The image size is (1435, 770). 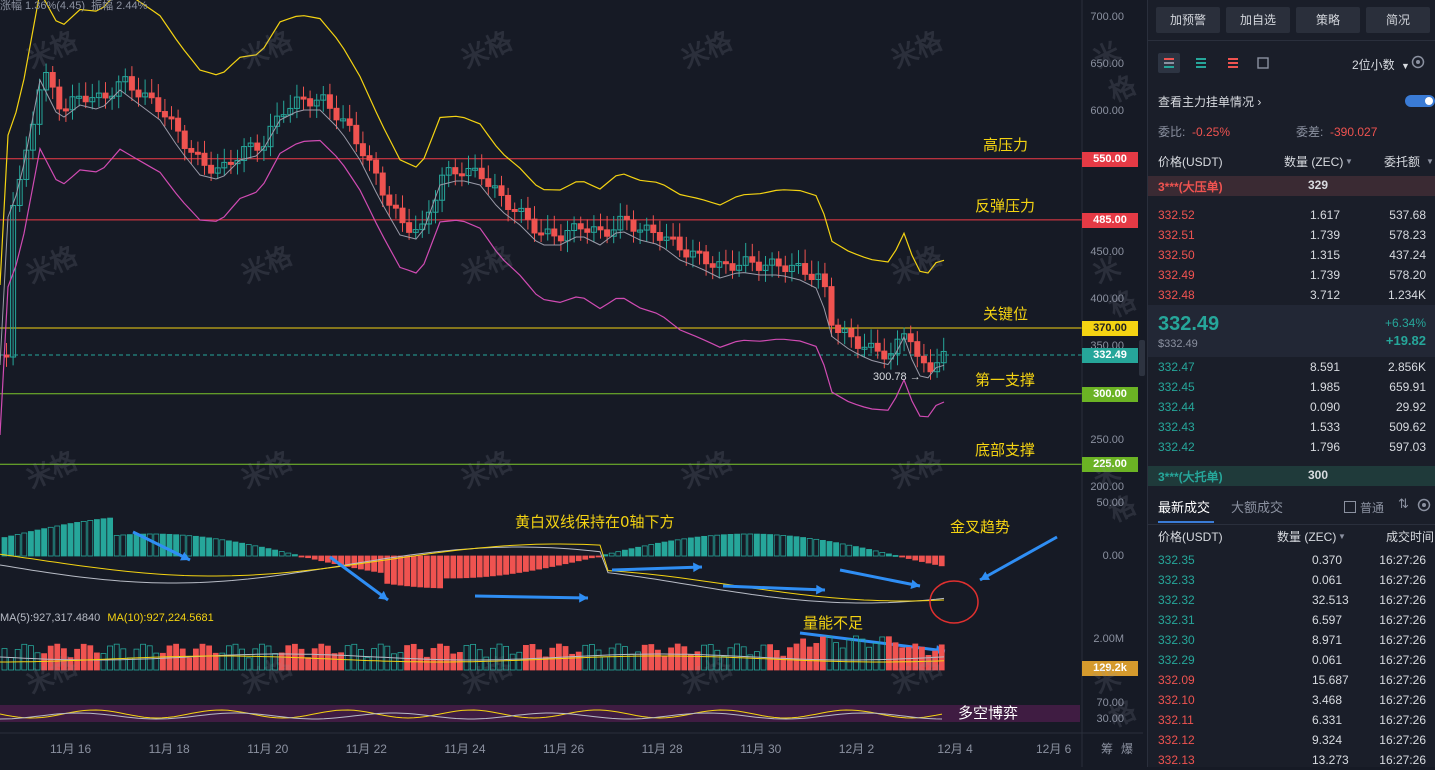 What do you see at coordinates (1176, 680) in the screenshot?
I see `trade-price: 332.09` at bounding box center [1176, 680].